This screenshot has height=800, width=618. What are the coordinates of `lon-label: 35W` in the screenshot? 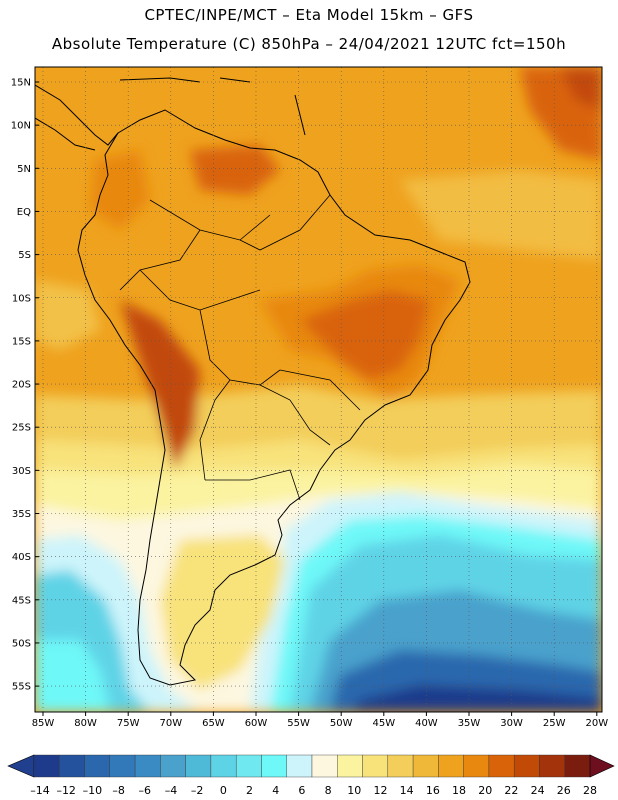 It's located at (469, 723).